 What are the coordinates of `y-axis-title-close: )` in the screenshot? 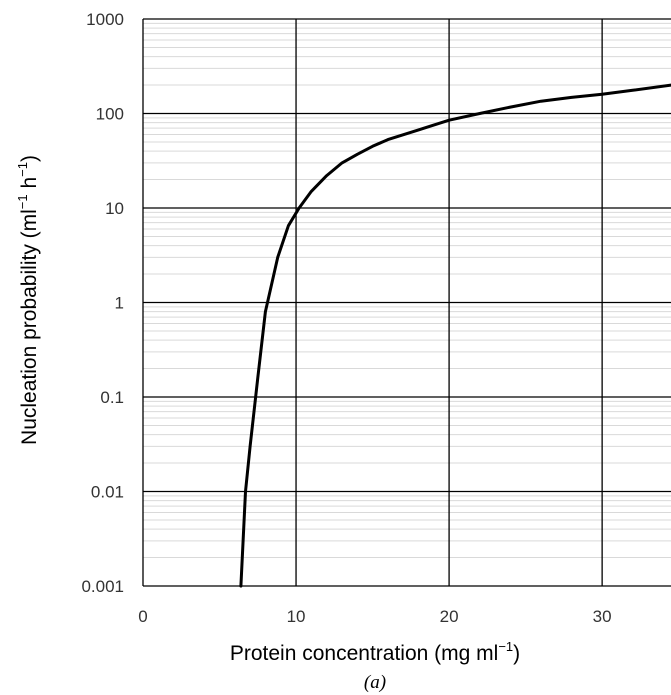 It's located at (29, 158).